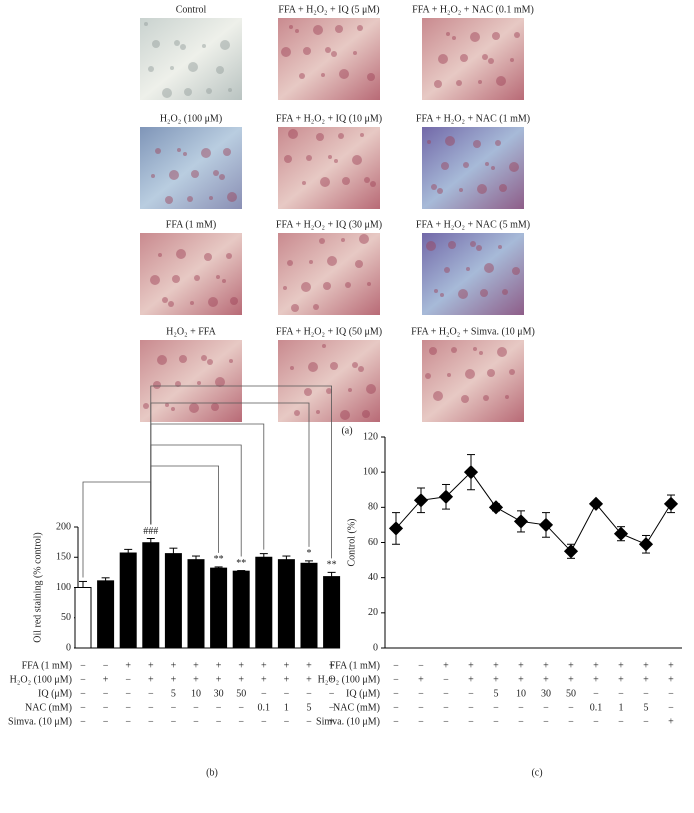  What do you see at coordinates (346, 430) in the screenshot?
I see `panel-label: (a)` at bounding box center [346, 430].